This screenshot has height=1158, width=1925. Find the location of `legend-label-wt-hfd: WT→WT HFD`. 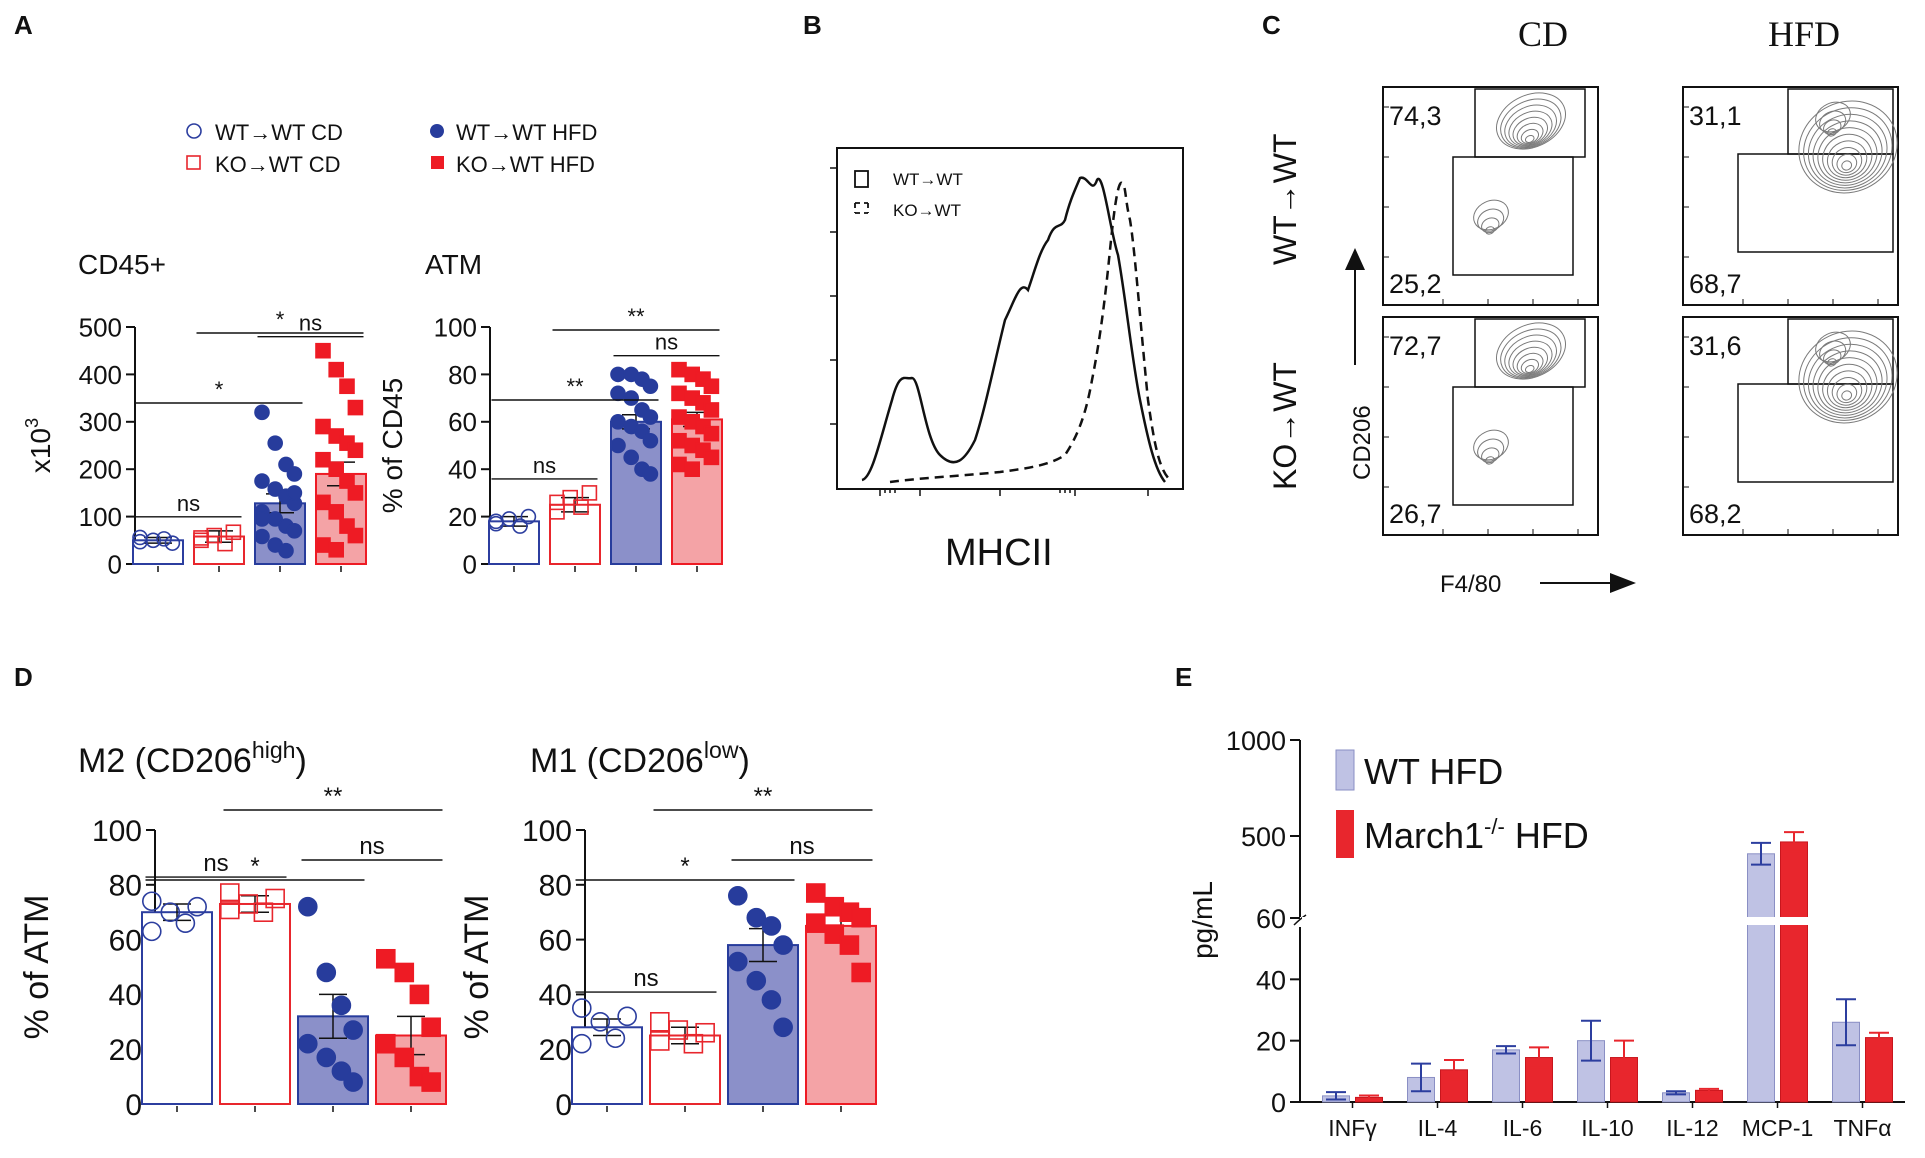

legend-label-wt-hfd: WT→WT HFD is located at coordinates (526, 132).